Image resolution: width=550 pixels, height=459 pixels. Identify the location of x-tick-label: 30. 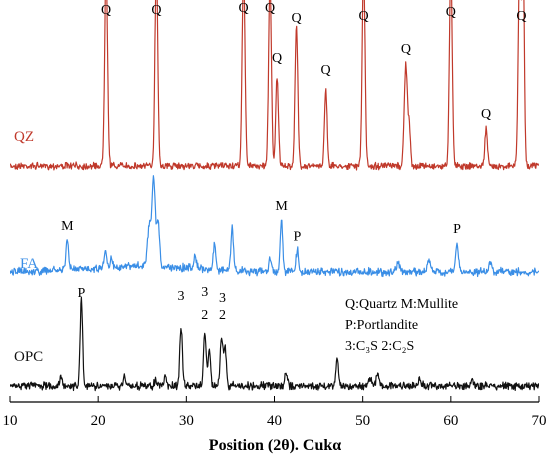
(186, 421).